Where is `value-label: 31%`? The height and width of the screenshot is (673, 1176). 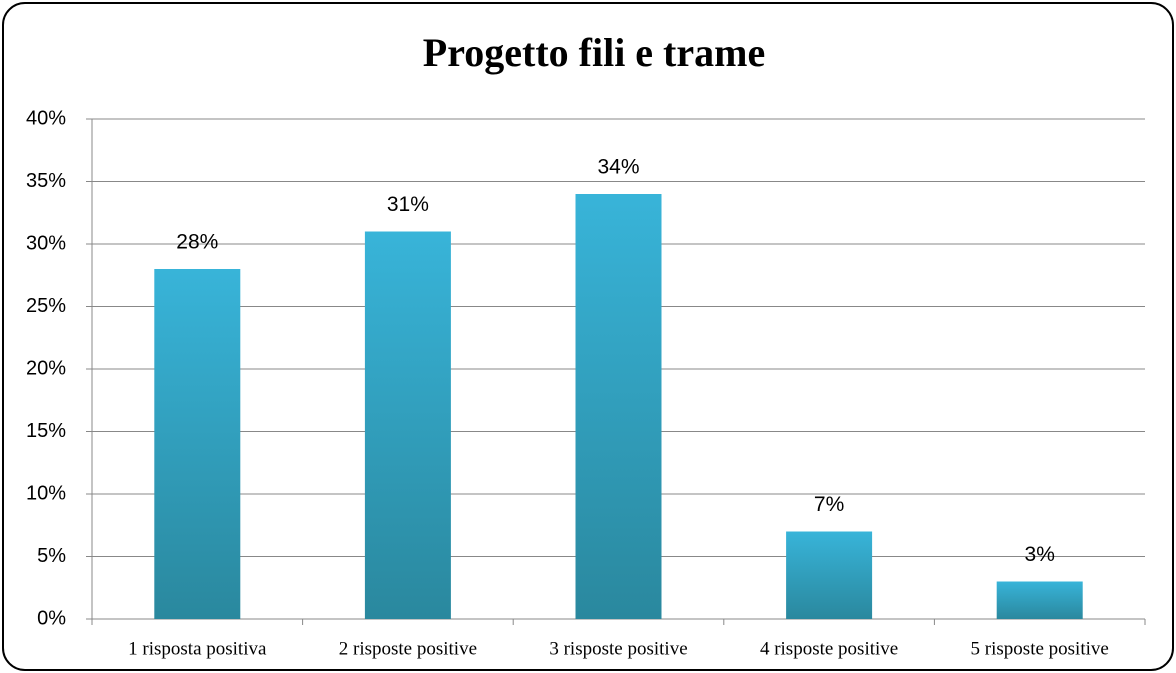
value-label: 31% is located at coordinates (408, 204).